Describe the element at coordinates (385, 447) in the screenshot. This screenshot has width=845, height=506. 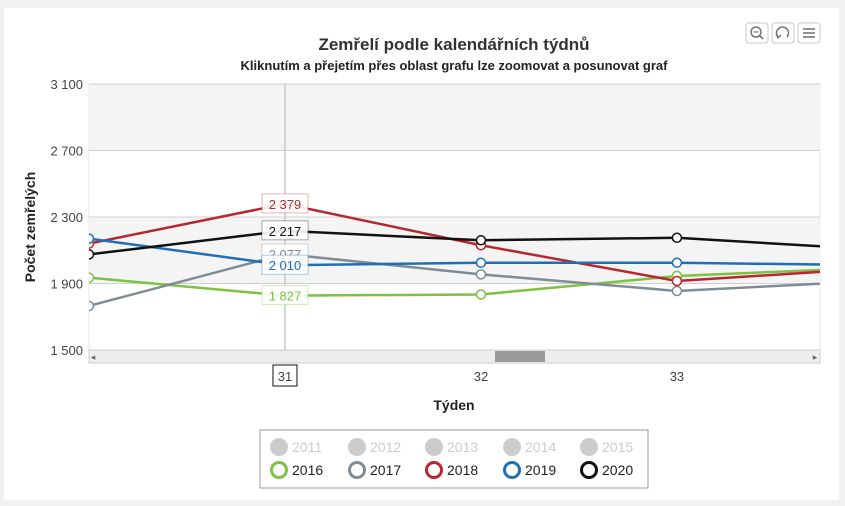
I see `legend-label: 2012` at that location.